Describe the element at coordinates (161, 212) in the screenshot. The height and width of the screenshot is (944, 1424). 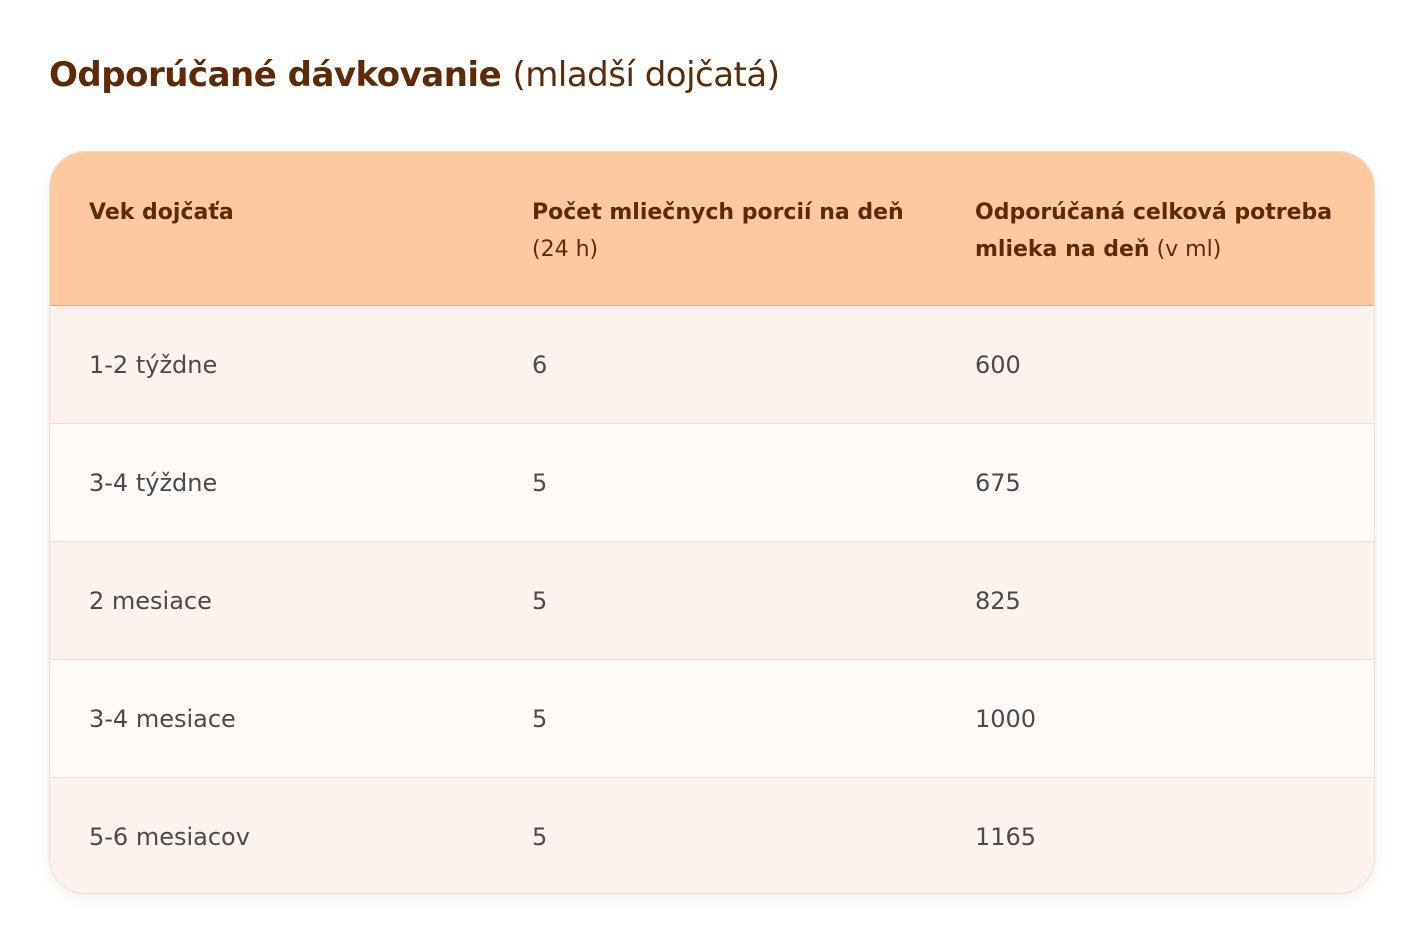
I see `header-age-label: Vek dojčaťa` at that location.